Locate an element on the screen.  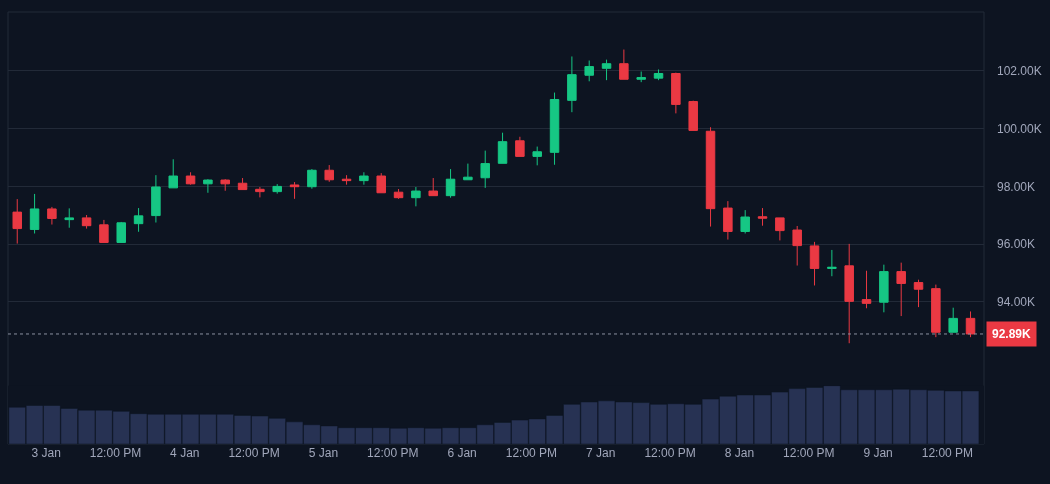
x-tick-label: 6 Jan is located at coordinates (462, 453).